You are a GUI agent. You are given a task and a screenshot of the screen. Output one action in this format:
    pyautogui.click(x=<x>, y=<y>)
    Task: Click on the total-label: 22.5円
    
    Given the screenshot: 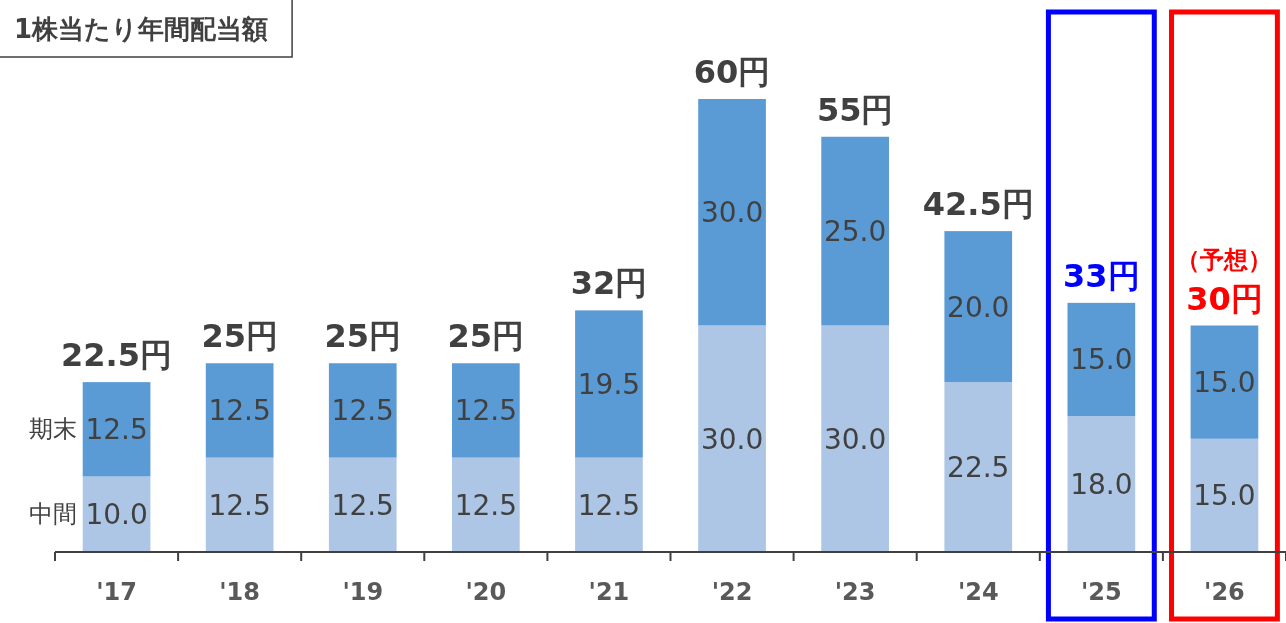 What is the action you would take?
    pyautogui.click(x=117, y=355)
    